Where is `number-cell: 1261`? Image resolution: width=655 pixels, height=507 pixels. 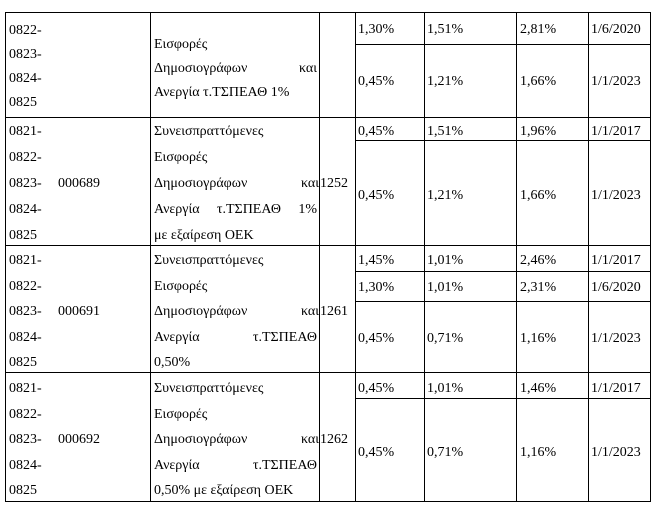
number-cell: 1261 is located at coordinates (334, 311).